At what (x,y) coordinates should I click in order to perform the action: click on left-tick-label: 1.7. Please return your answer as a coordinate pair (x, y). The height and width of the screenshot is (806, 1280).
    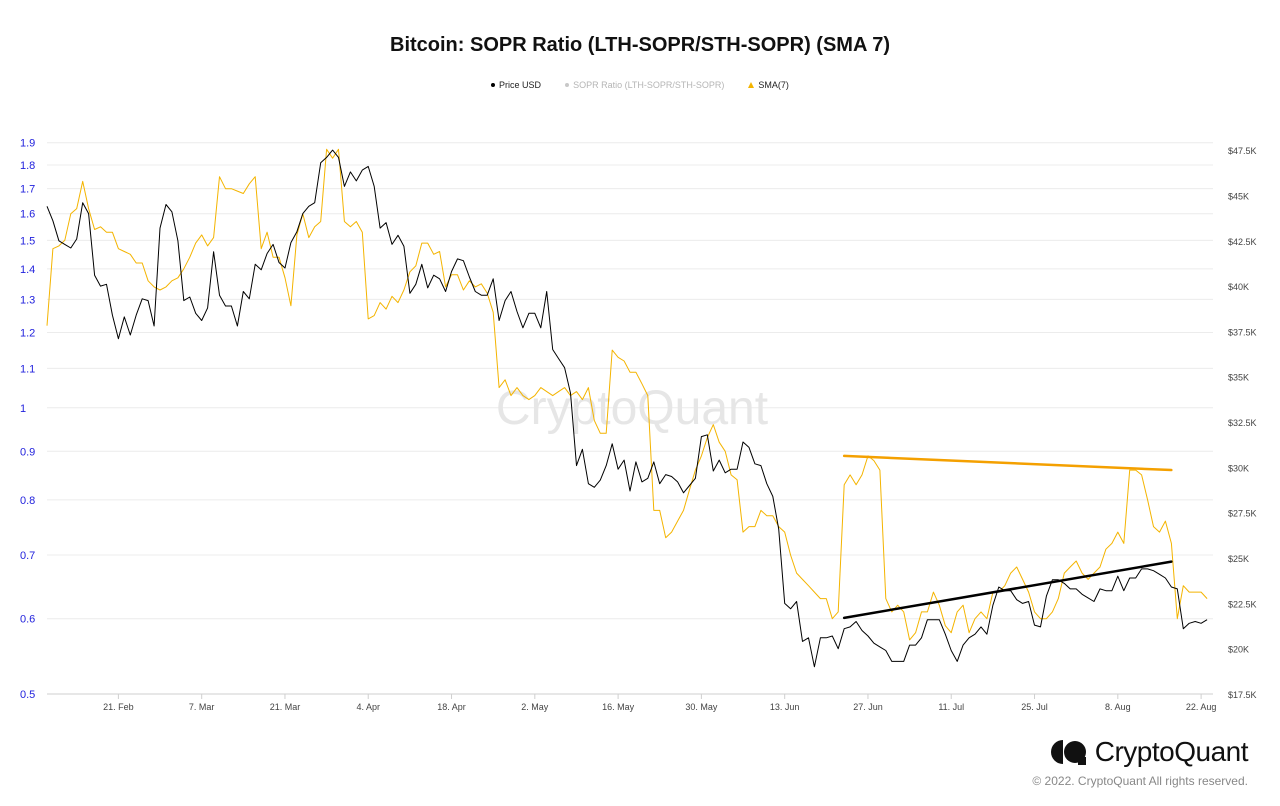
    Looking at the image, I should click on (27, 190).